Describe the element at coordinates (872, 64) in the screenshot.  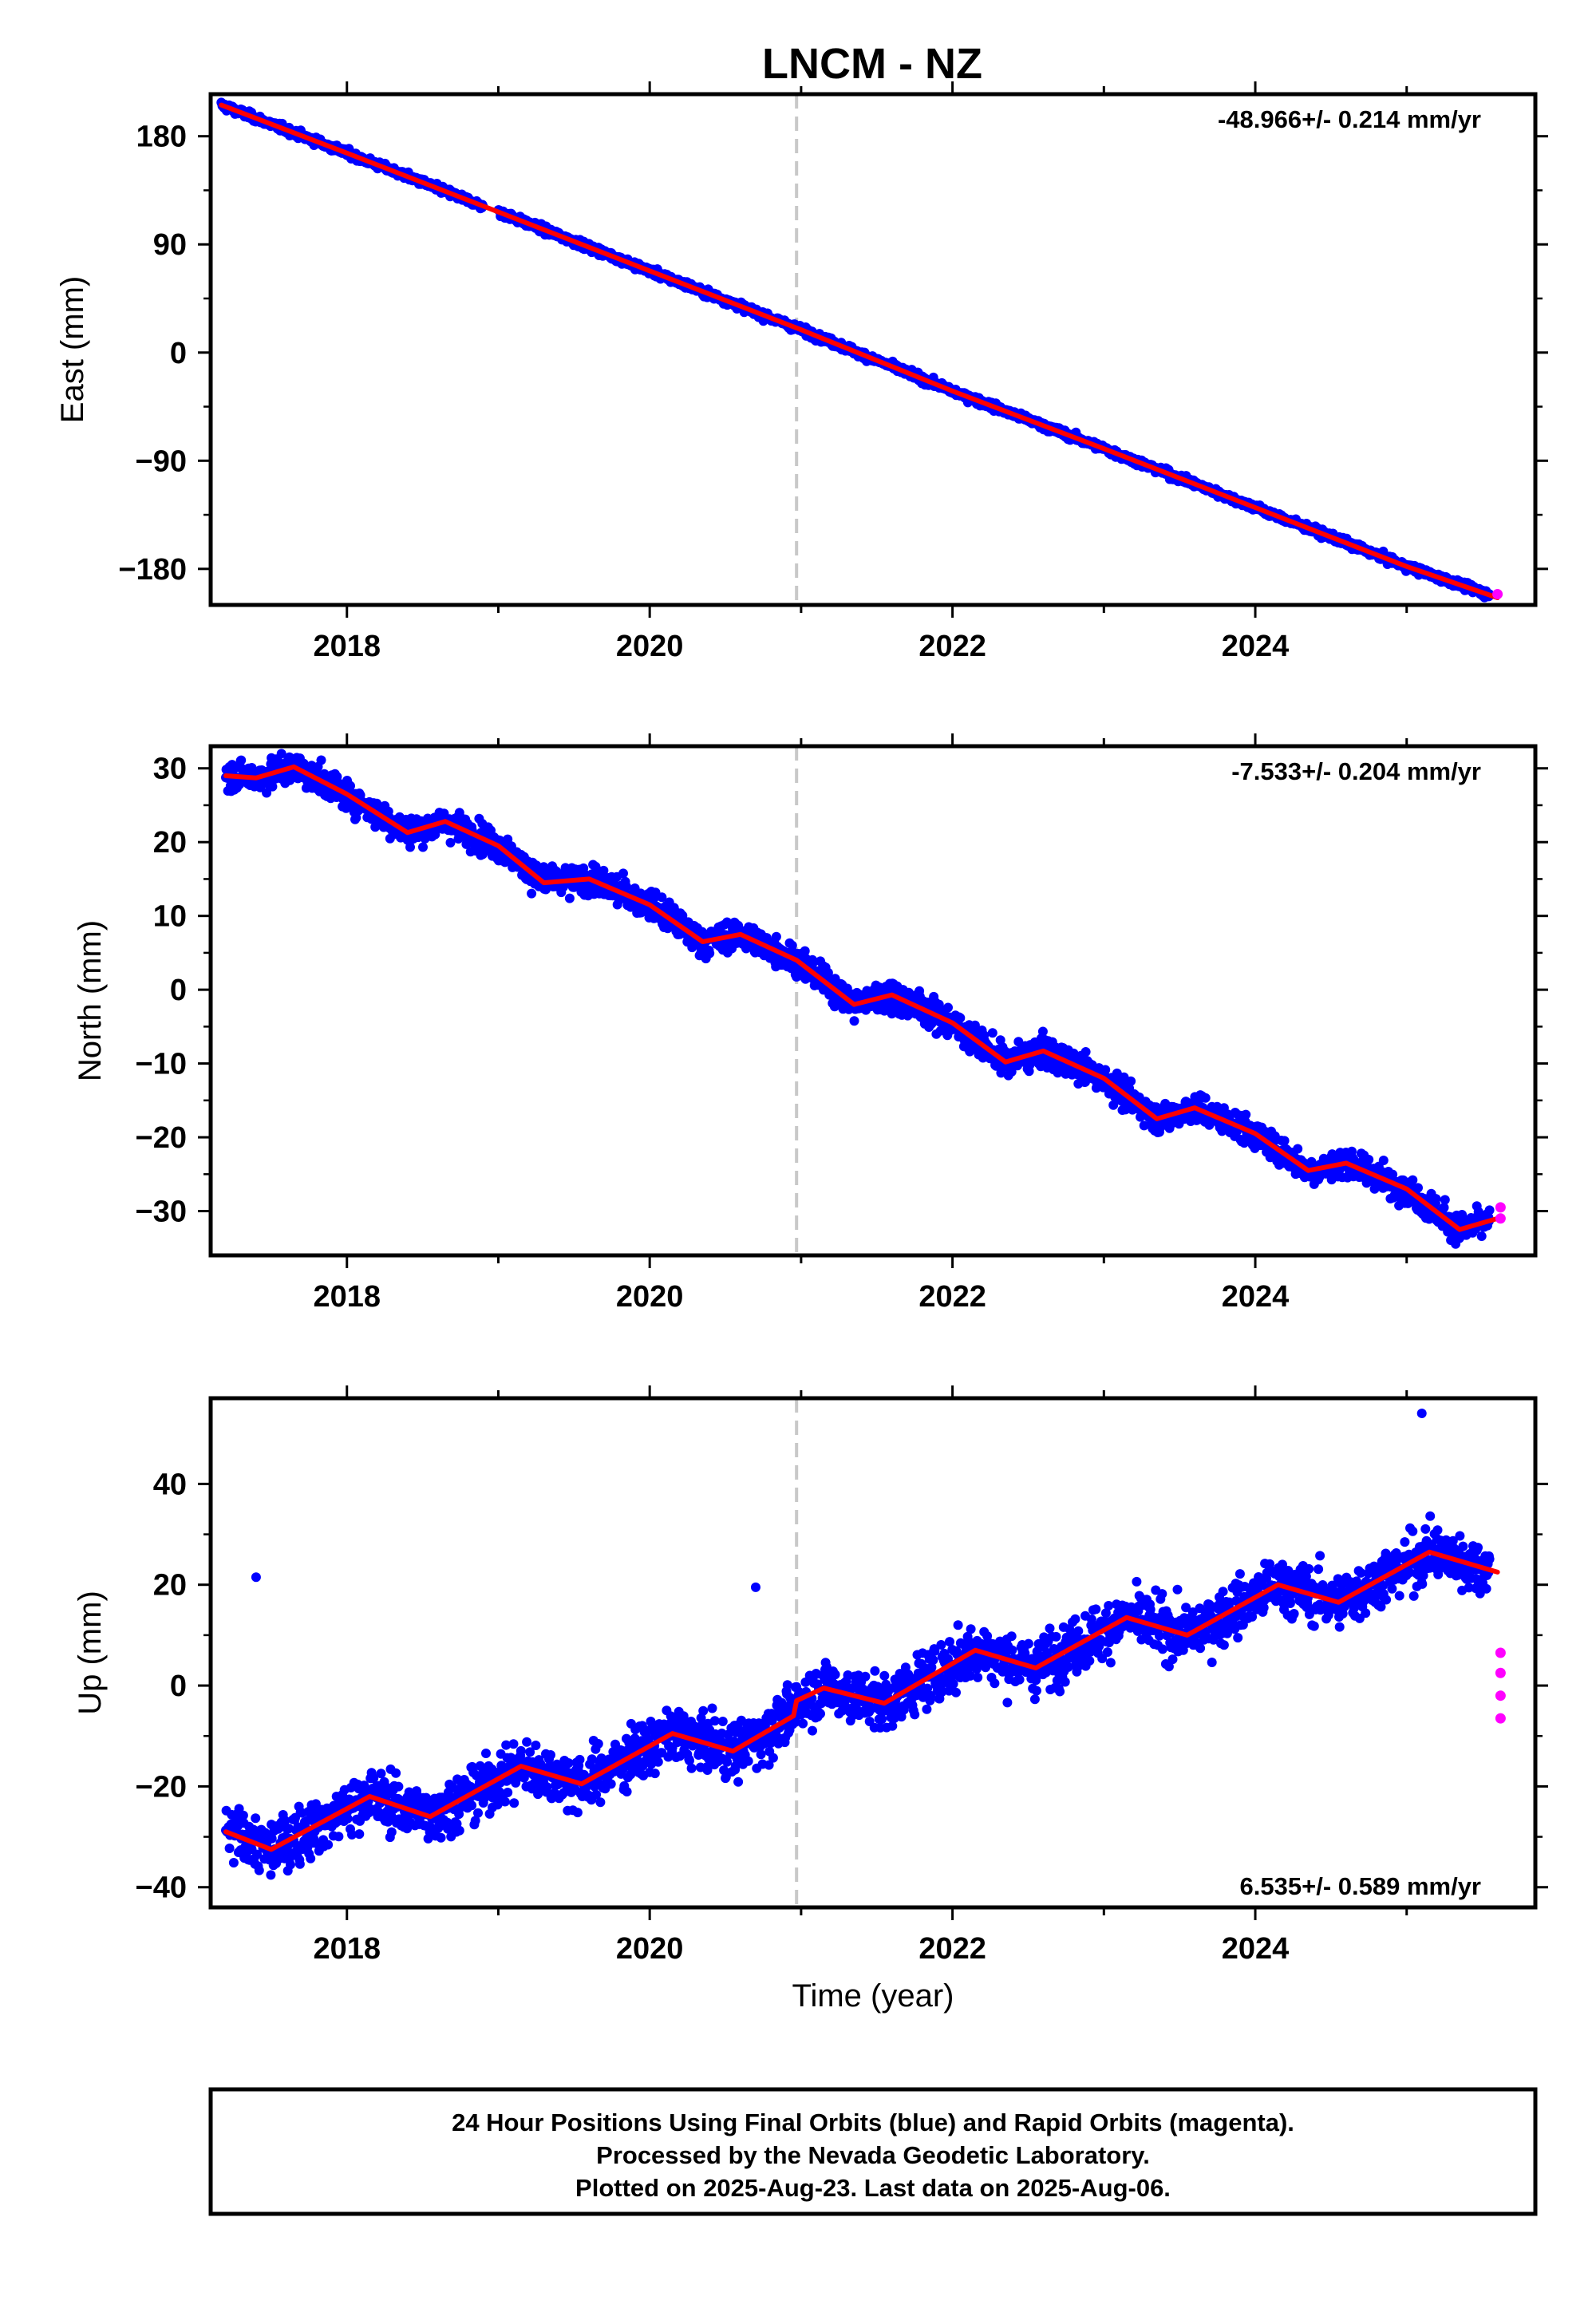
I see `figure-title: LNCM - NZ` at that location.